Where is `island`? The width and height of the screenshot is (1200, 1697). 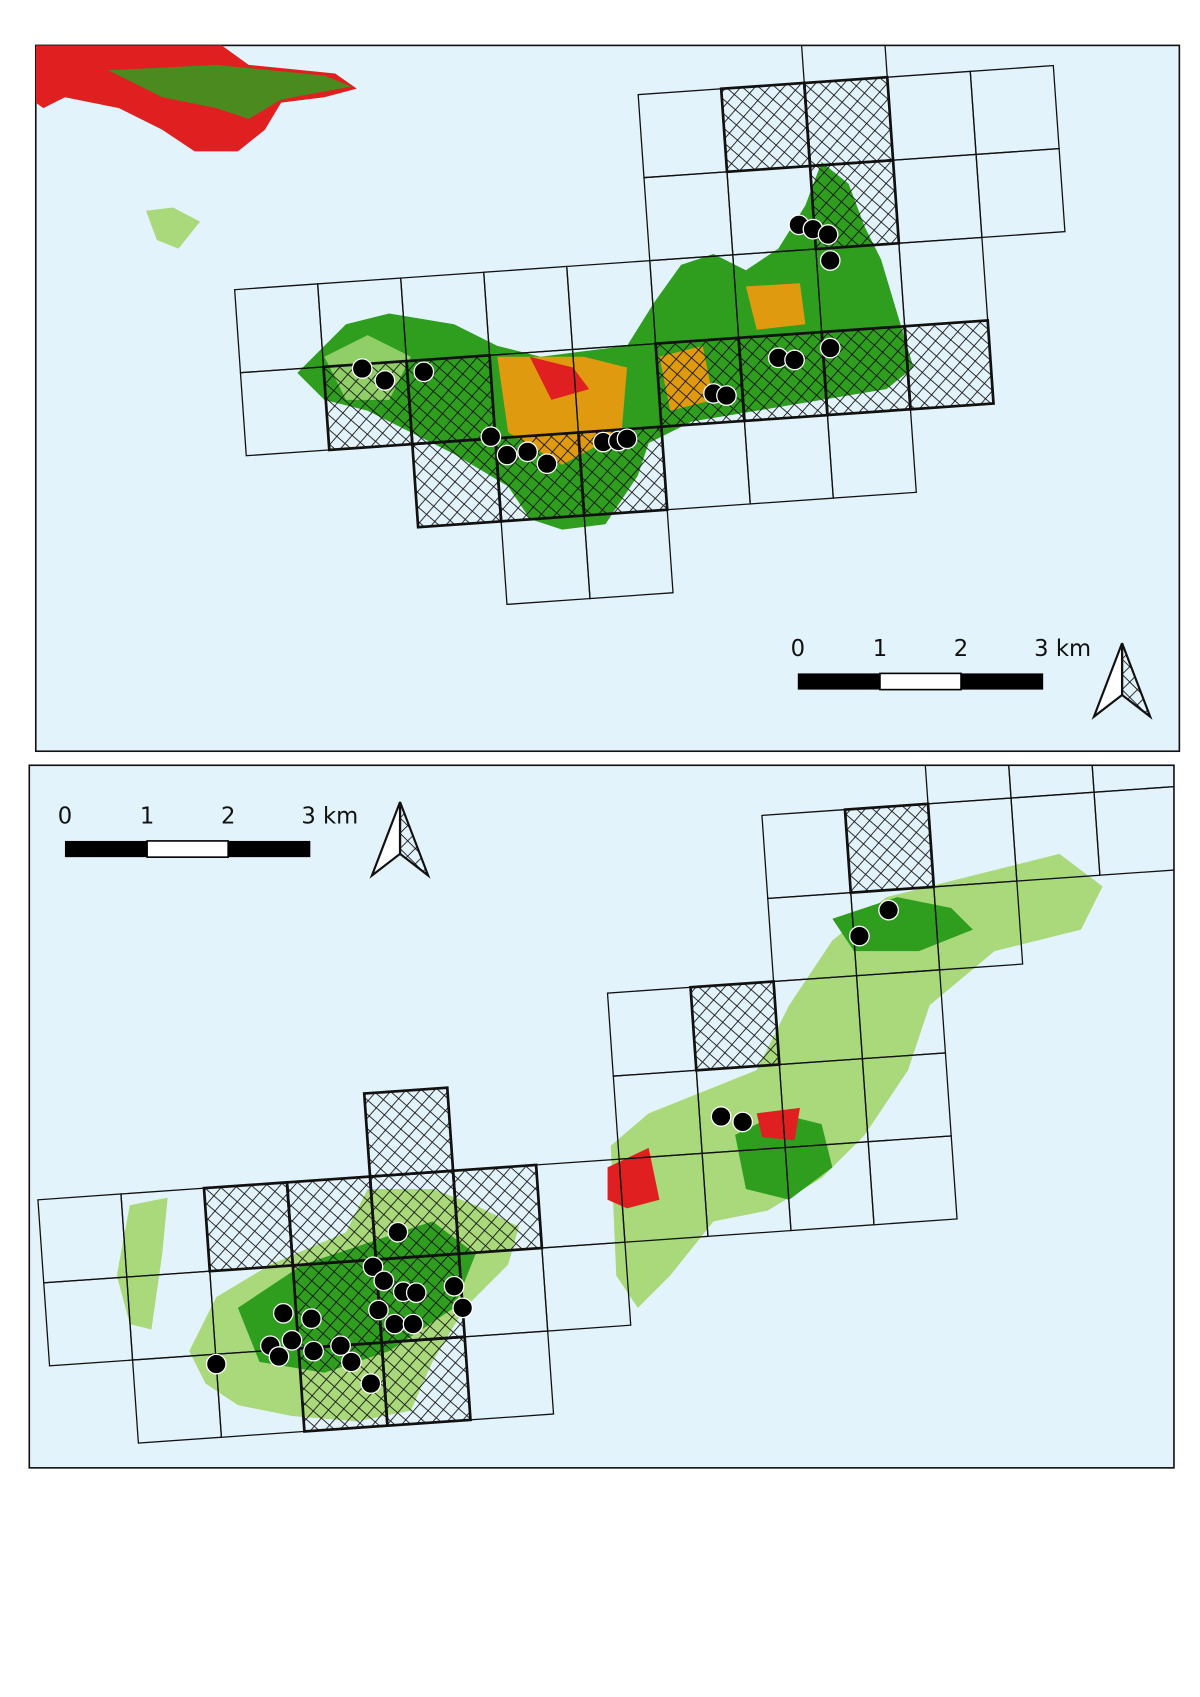 island is located at coordinates (856, 1080).